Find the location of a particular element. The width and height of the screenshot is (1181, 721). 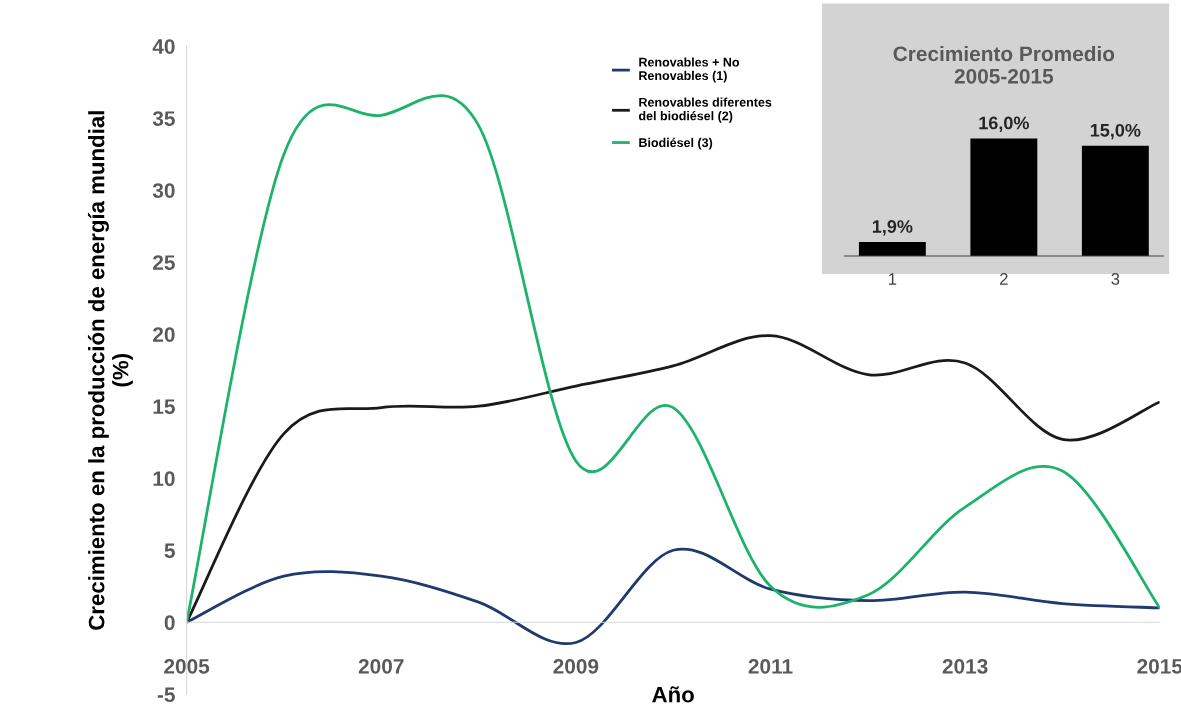

x-tick-label: 2007 is located at coordinates (381, 666).